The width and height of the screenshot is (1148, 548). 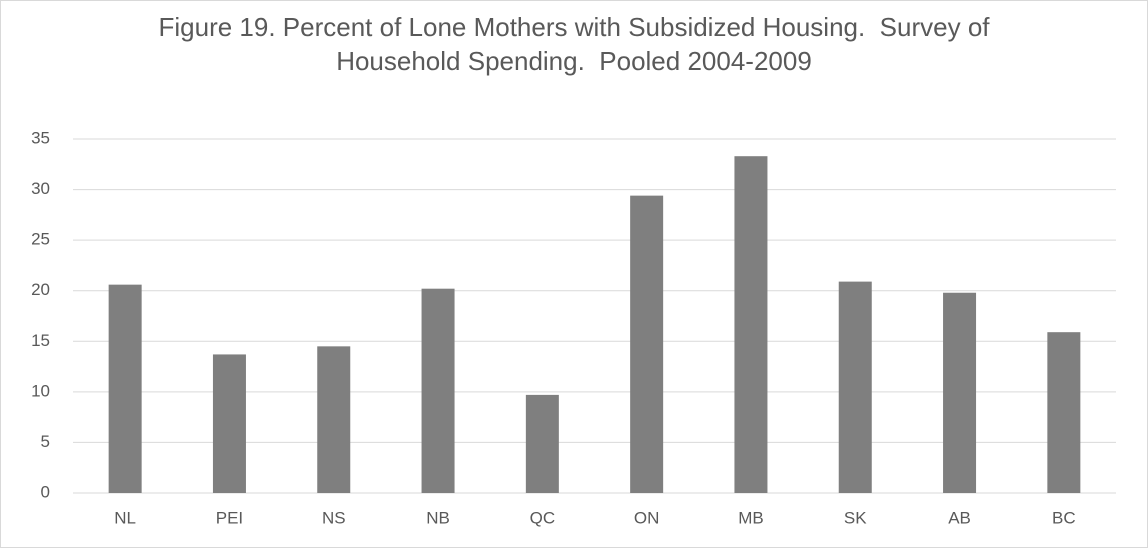 What do you see at coordinates (40, 239) in the screenshot?
I see `y-tick-label: 25` at bounding box center [40, 239].